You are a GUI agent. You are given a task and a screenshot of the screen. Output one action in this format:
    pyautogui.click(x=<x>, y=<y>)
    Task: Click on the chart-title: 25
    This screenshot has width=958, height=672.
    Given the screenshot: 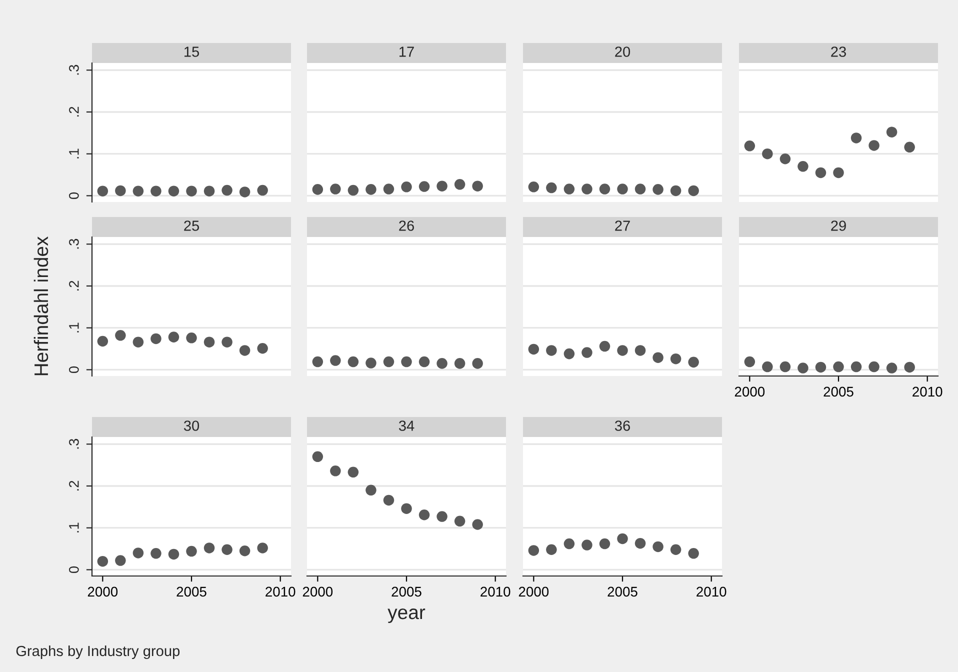 What is the action you would take?
    pyautogui.click(x=191, y=225)
    